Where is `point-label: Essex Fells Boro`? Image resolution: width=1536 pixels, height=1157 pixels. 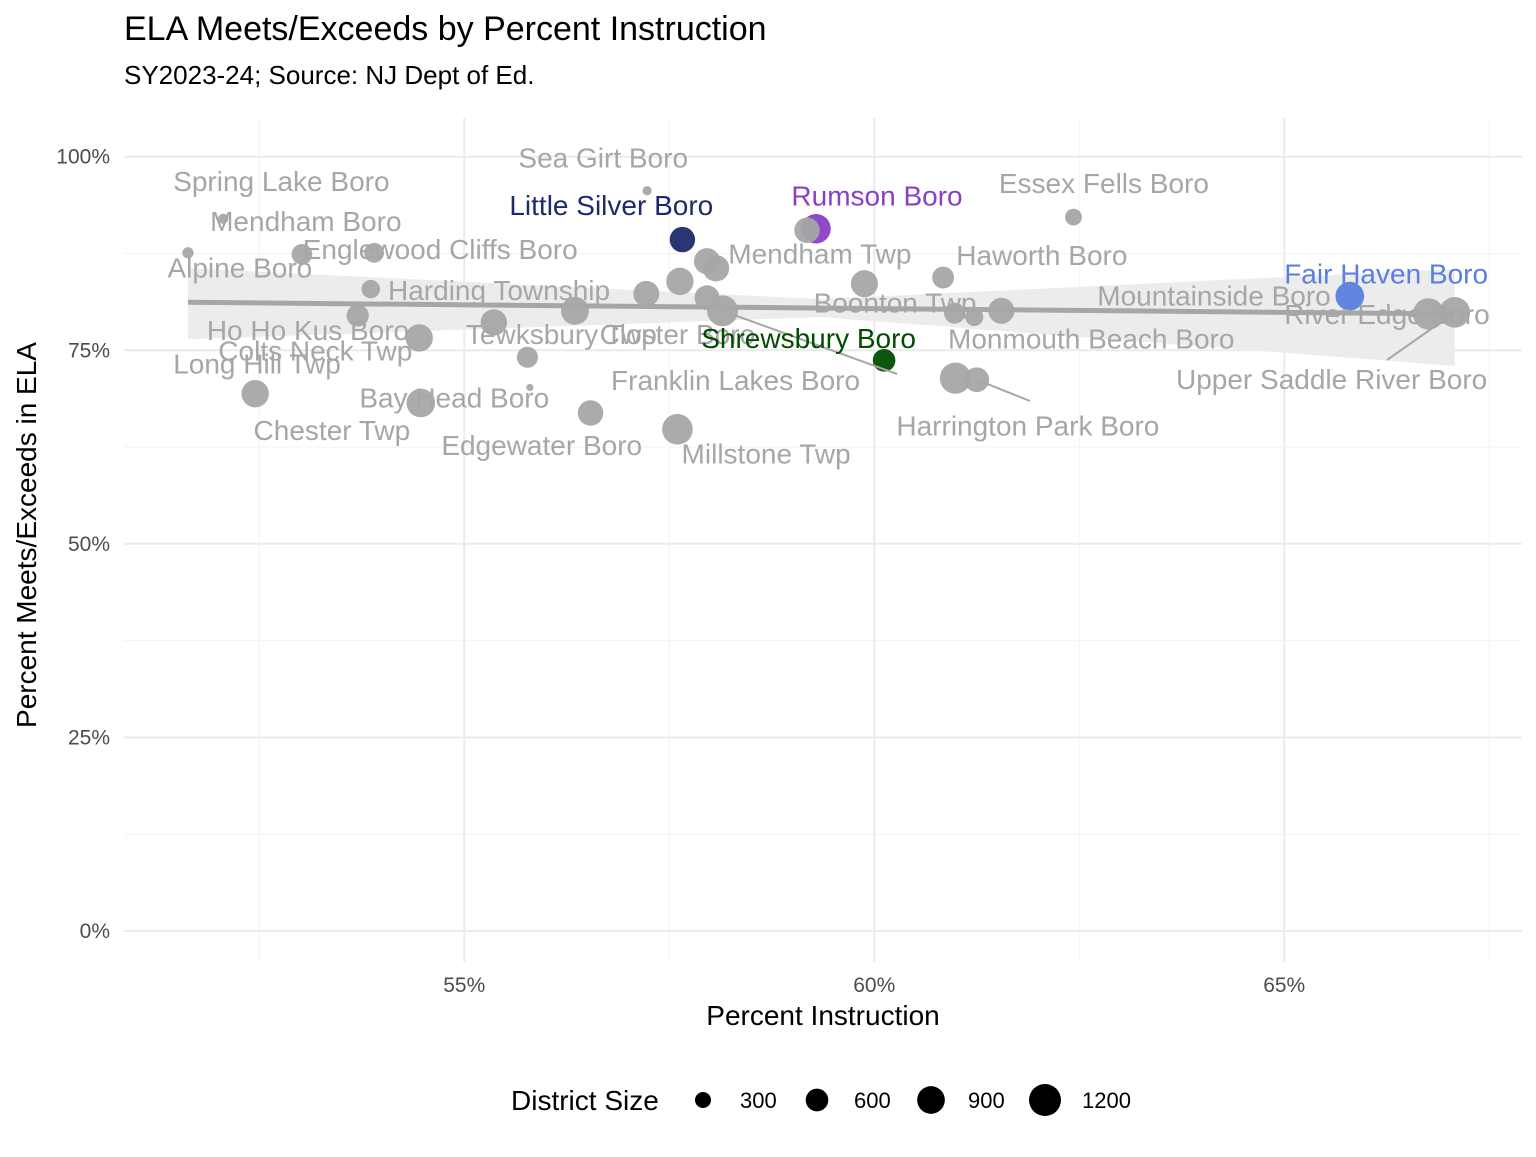
point-label: Essex Fells Boro is located at coordinates (1104, 183).